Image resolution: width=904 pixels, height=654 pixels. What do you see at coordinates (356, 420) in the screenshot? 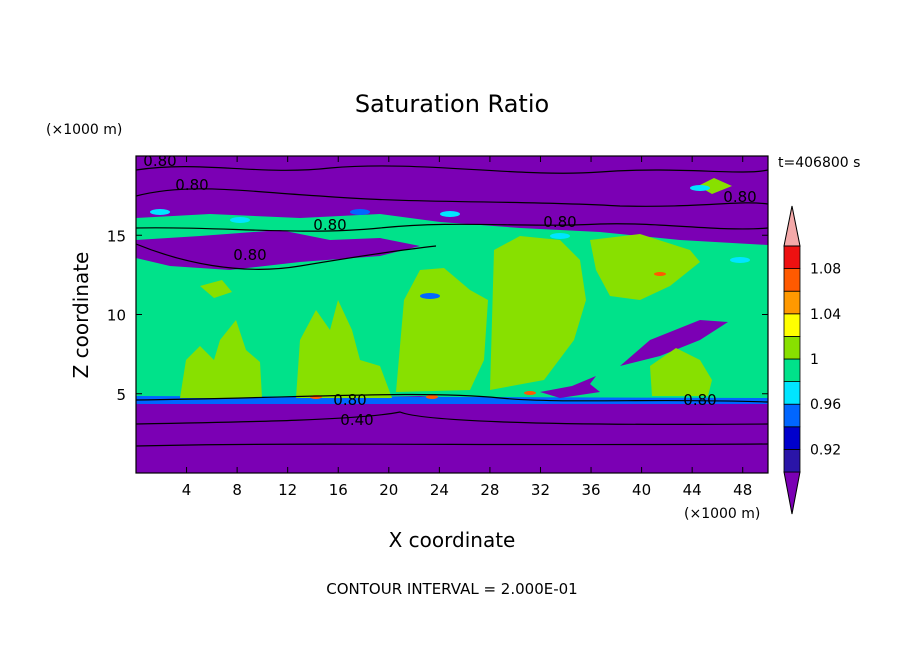
I see `contour-label: 0.40` at bounding box center [356, 420].